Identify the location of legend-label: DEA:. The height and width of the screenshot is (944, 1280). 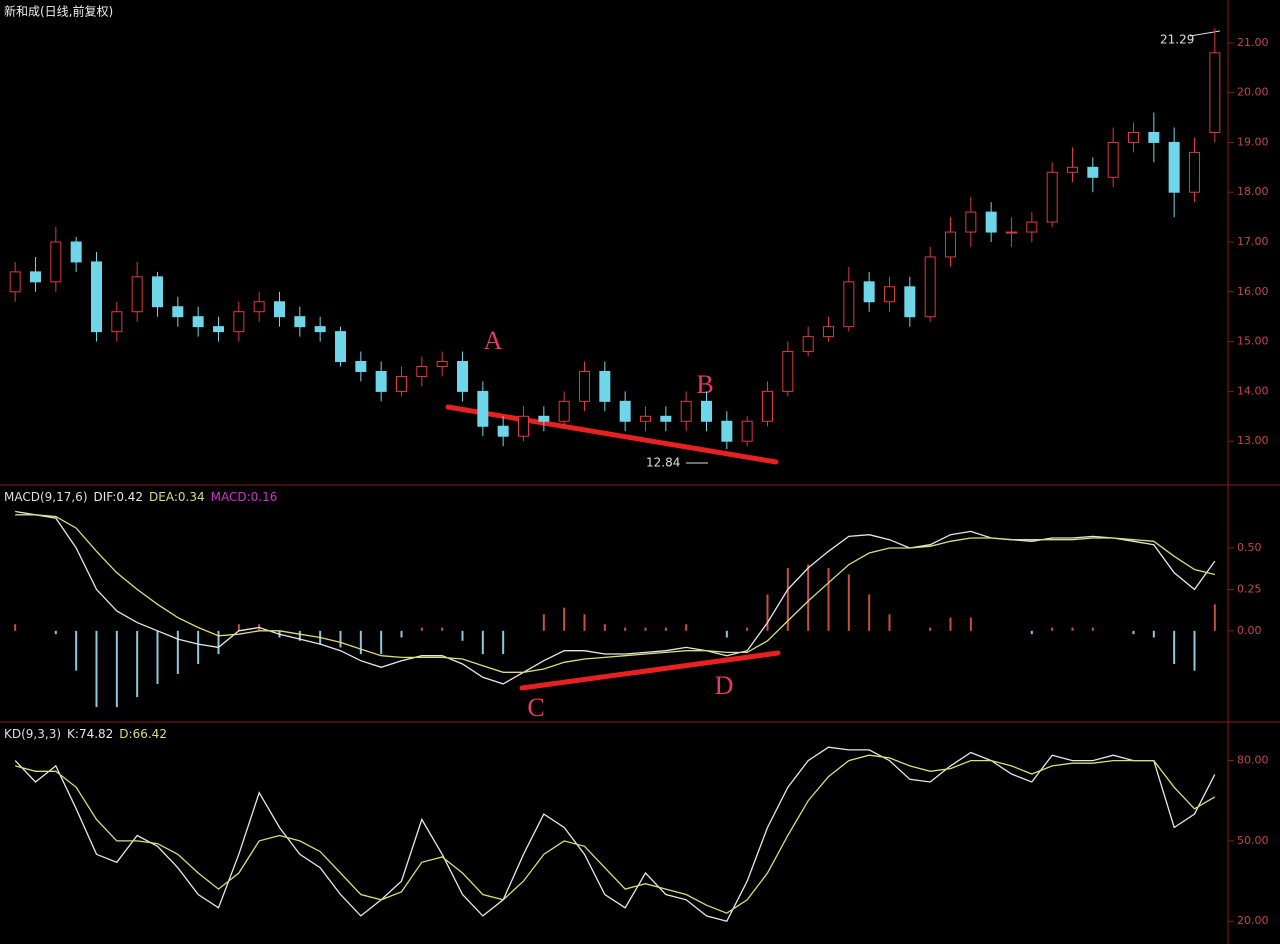
(163, 497).